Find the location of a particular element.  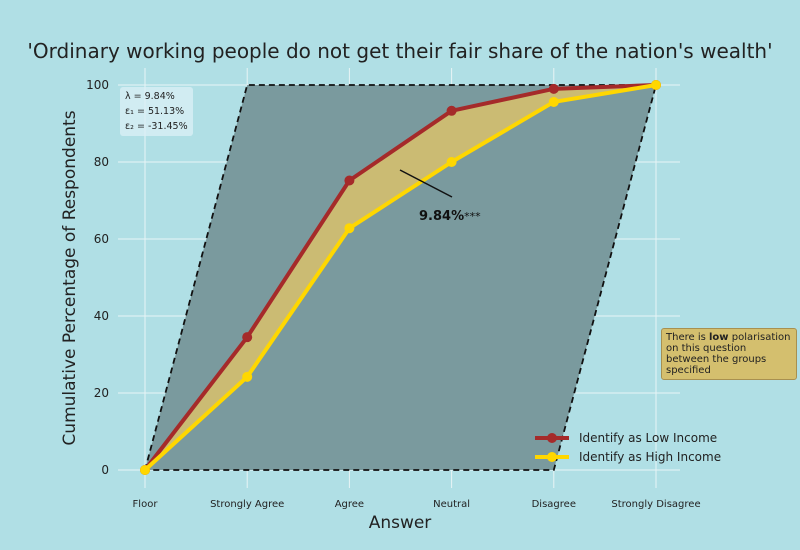

annotation-layer: 9.84%*** is located at coordinates (440, 196).